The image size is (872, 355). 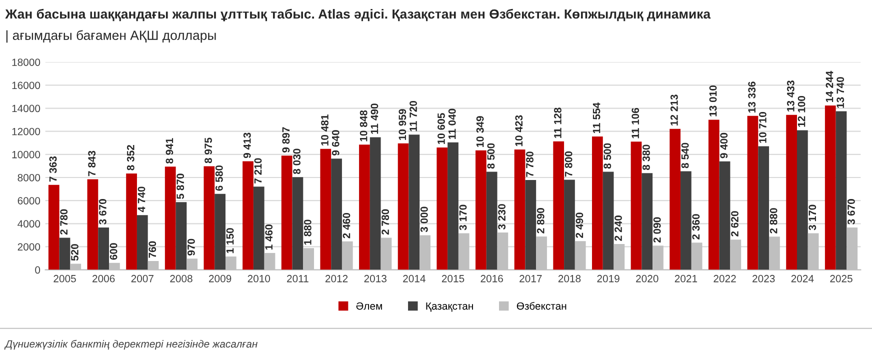 I want to click on data-label: 11 040, so click(x=452, y=123).